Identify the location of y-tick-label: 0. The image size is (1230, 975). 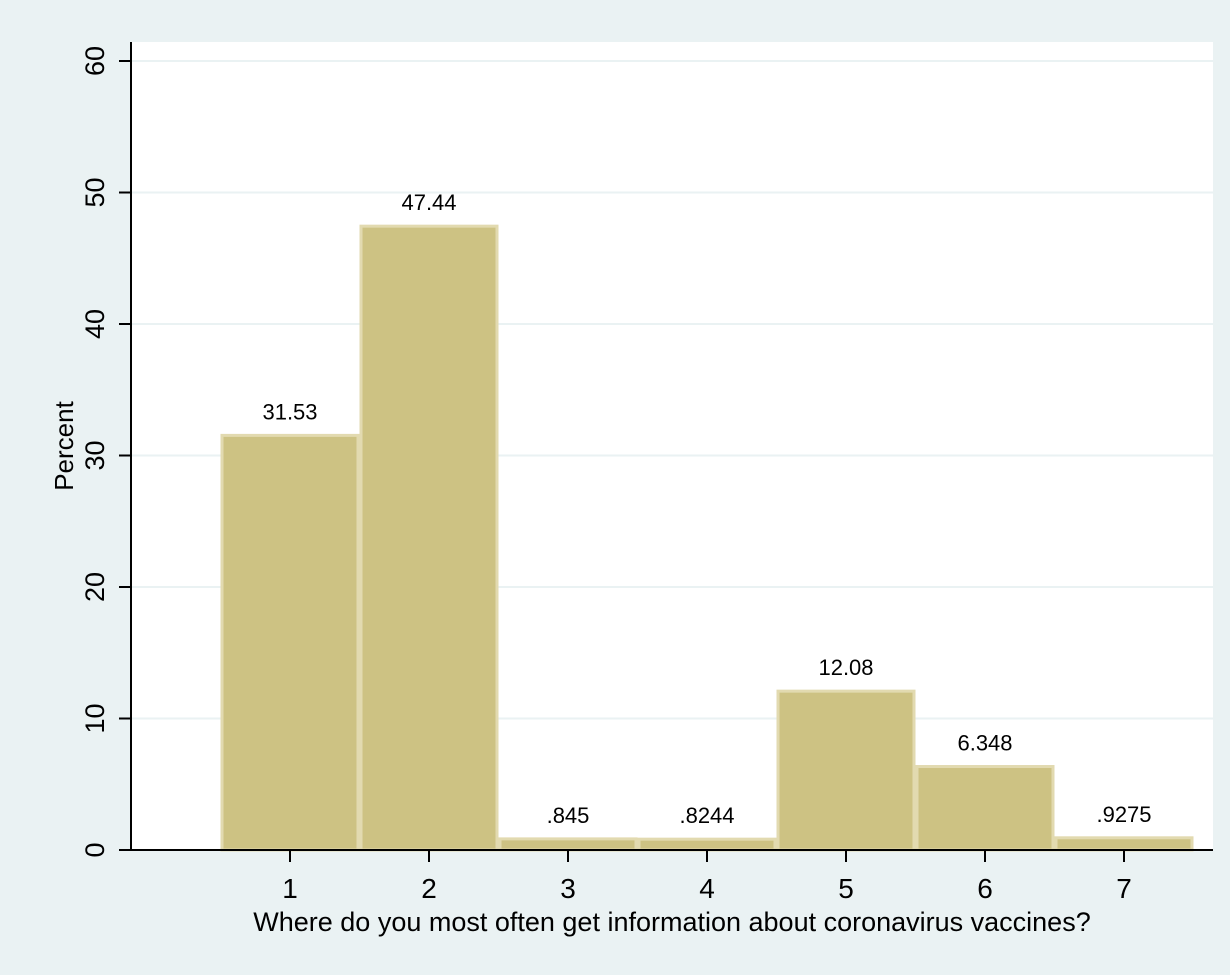
(95, 849).